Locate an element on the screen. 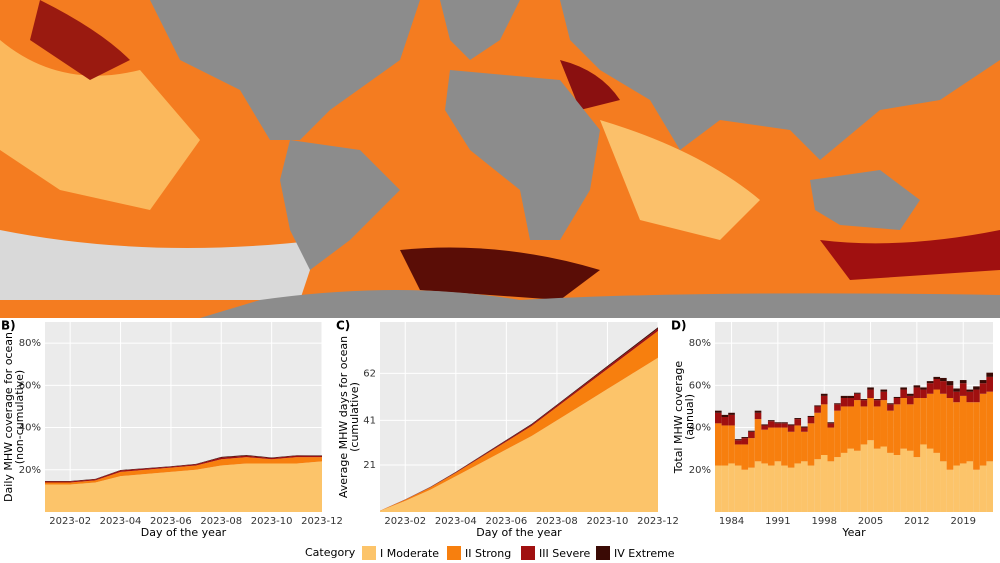  legend-title: Category is located at coordinates (330, 552).